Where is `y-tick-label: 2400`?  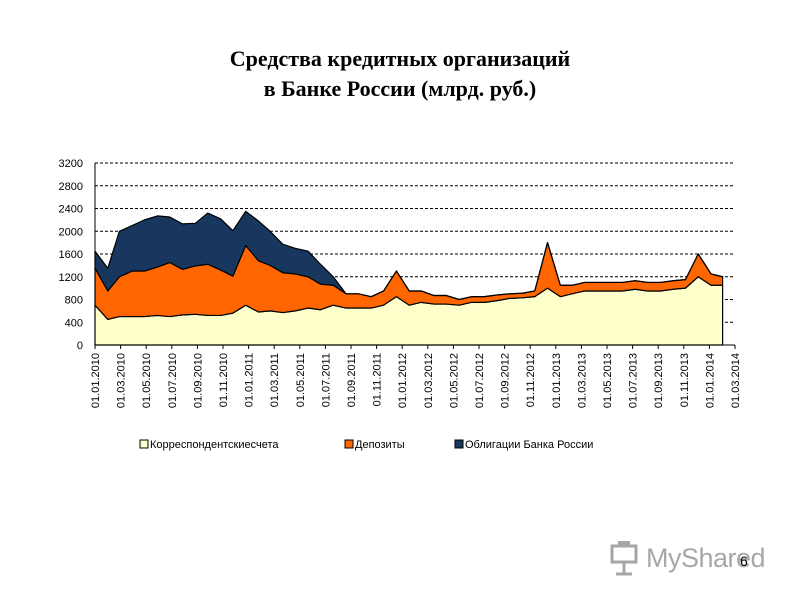 y-tick-label: 2400 is located at coordinates (71, 210).